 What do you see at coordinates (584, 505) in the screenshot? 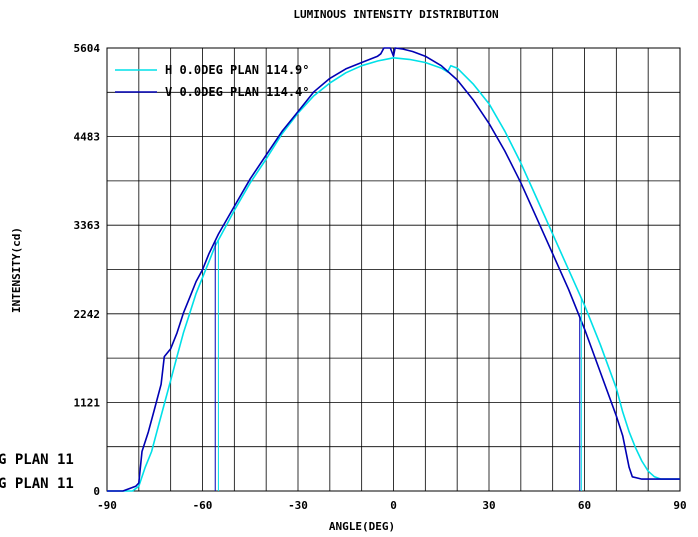
I see `x-tick-label: 60` at bounding box center [584, 505].